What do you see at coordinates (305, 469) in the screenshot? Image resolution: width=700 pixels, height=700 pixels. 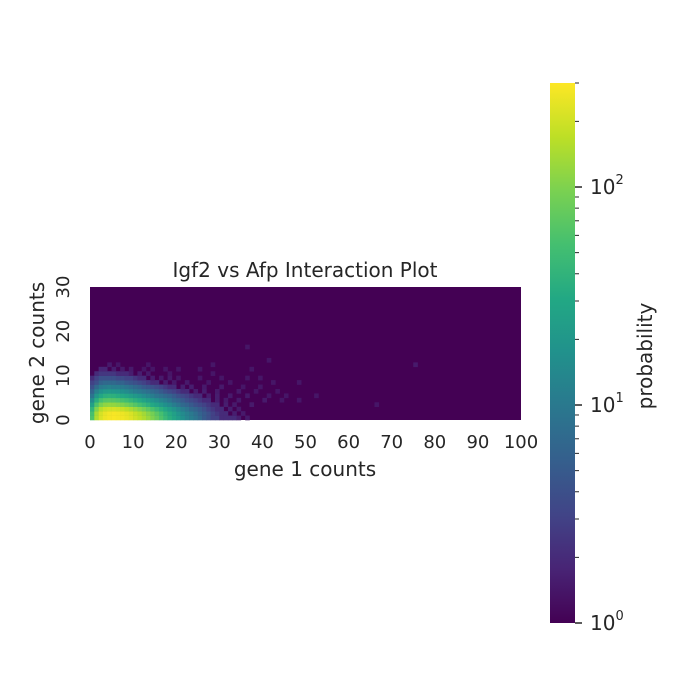 I see `x-axis-label: gene 1 counts` at bounding box center [305, 469].